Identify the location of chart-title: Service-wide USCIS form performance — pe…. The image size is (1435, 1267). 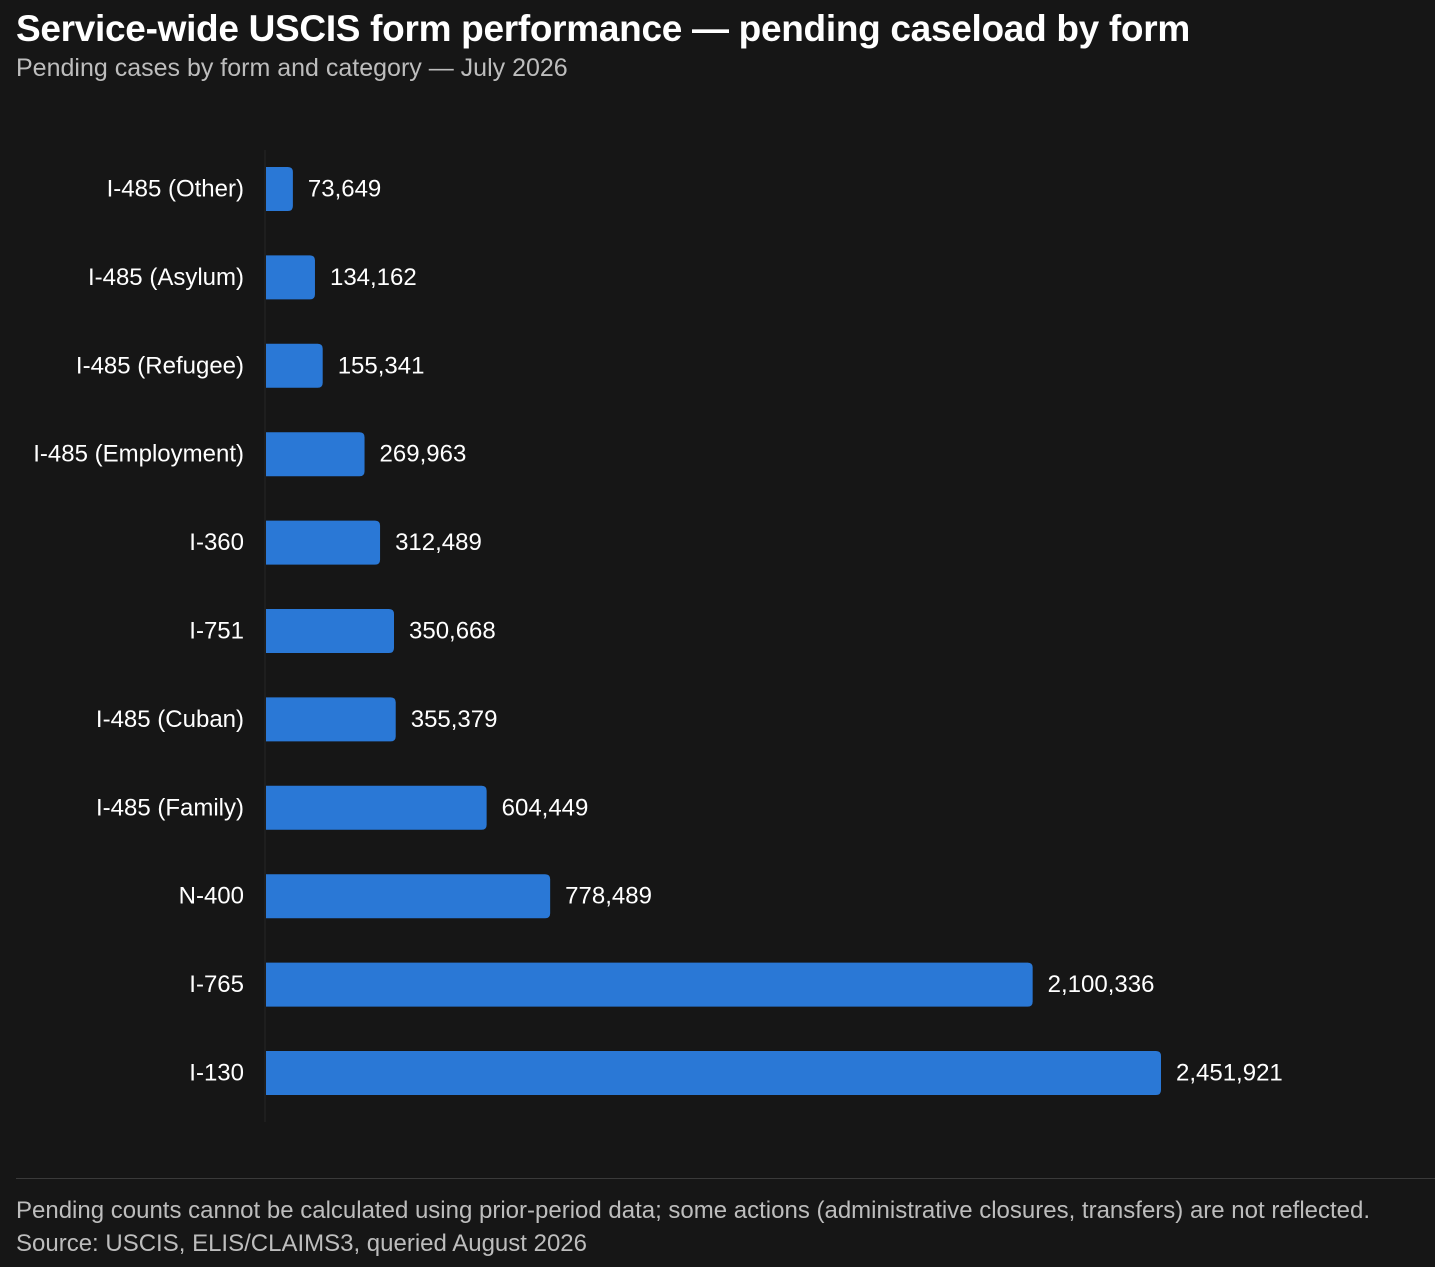
(603, 28).